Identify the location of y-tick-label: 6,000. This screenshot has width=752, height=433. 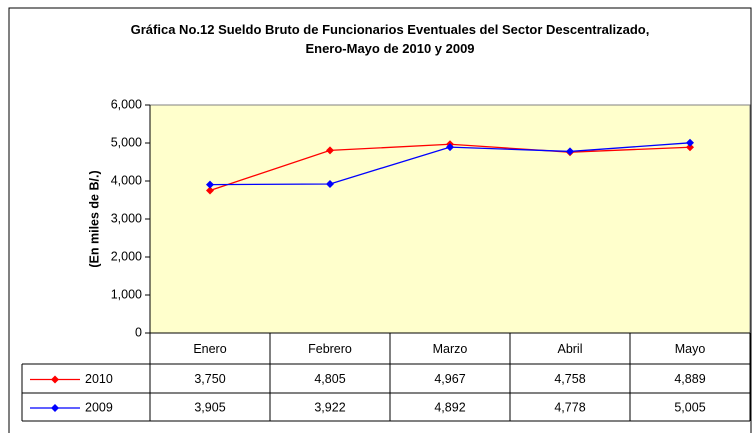
(126, 104).